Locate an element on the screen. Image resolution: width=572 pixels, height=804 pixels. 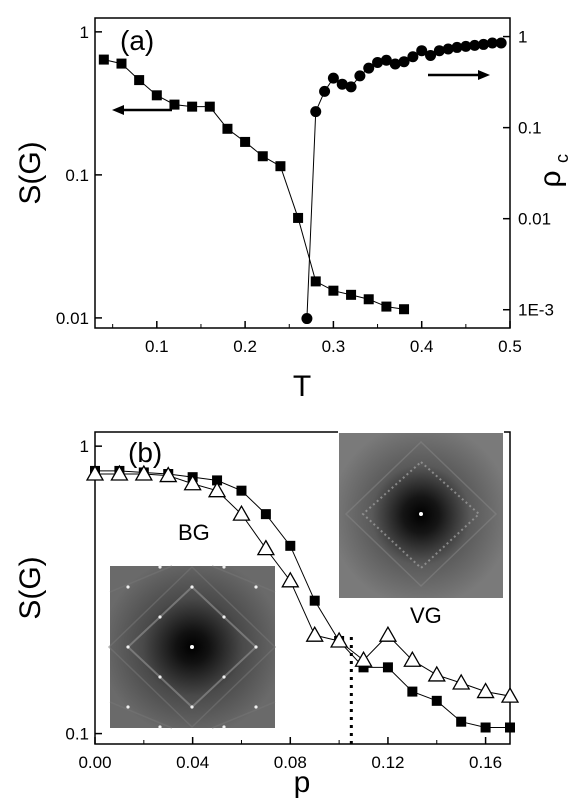
x-tick-label: 0.5 is located at coordinates (510, 346).